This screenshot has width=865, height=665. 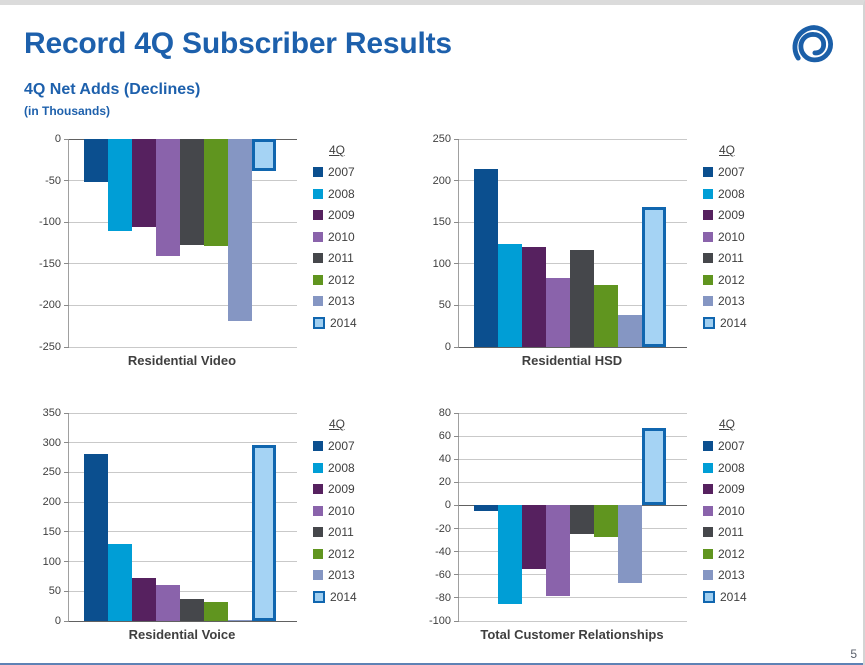 I want to click on y-axis-labels: 0 50 100 150 200 250 300 350, so click(x=47, y=517).